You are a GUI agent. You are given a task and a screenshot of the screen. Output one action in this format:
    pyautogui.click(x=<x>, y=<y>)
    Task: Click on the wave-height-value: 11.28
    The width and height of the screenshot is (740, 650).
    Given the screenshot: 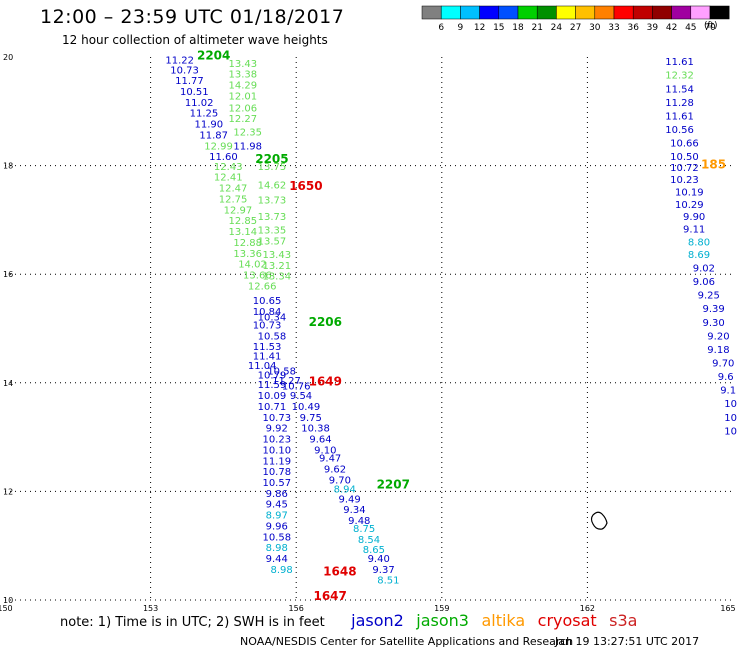 What is the action you would take?
    pyautogui.click(x=679, y=103)
    